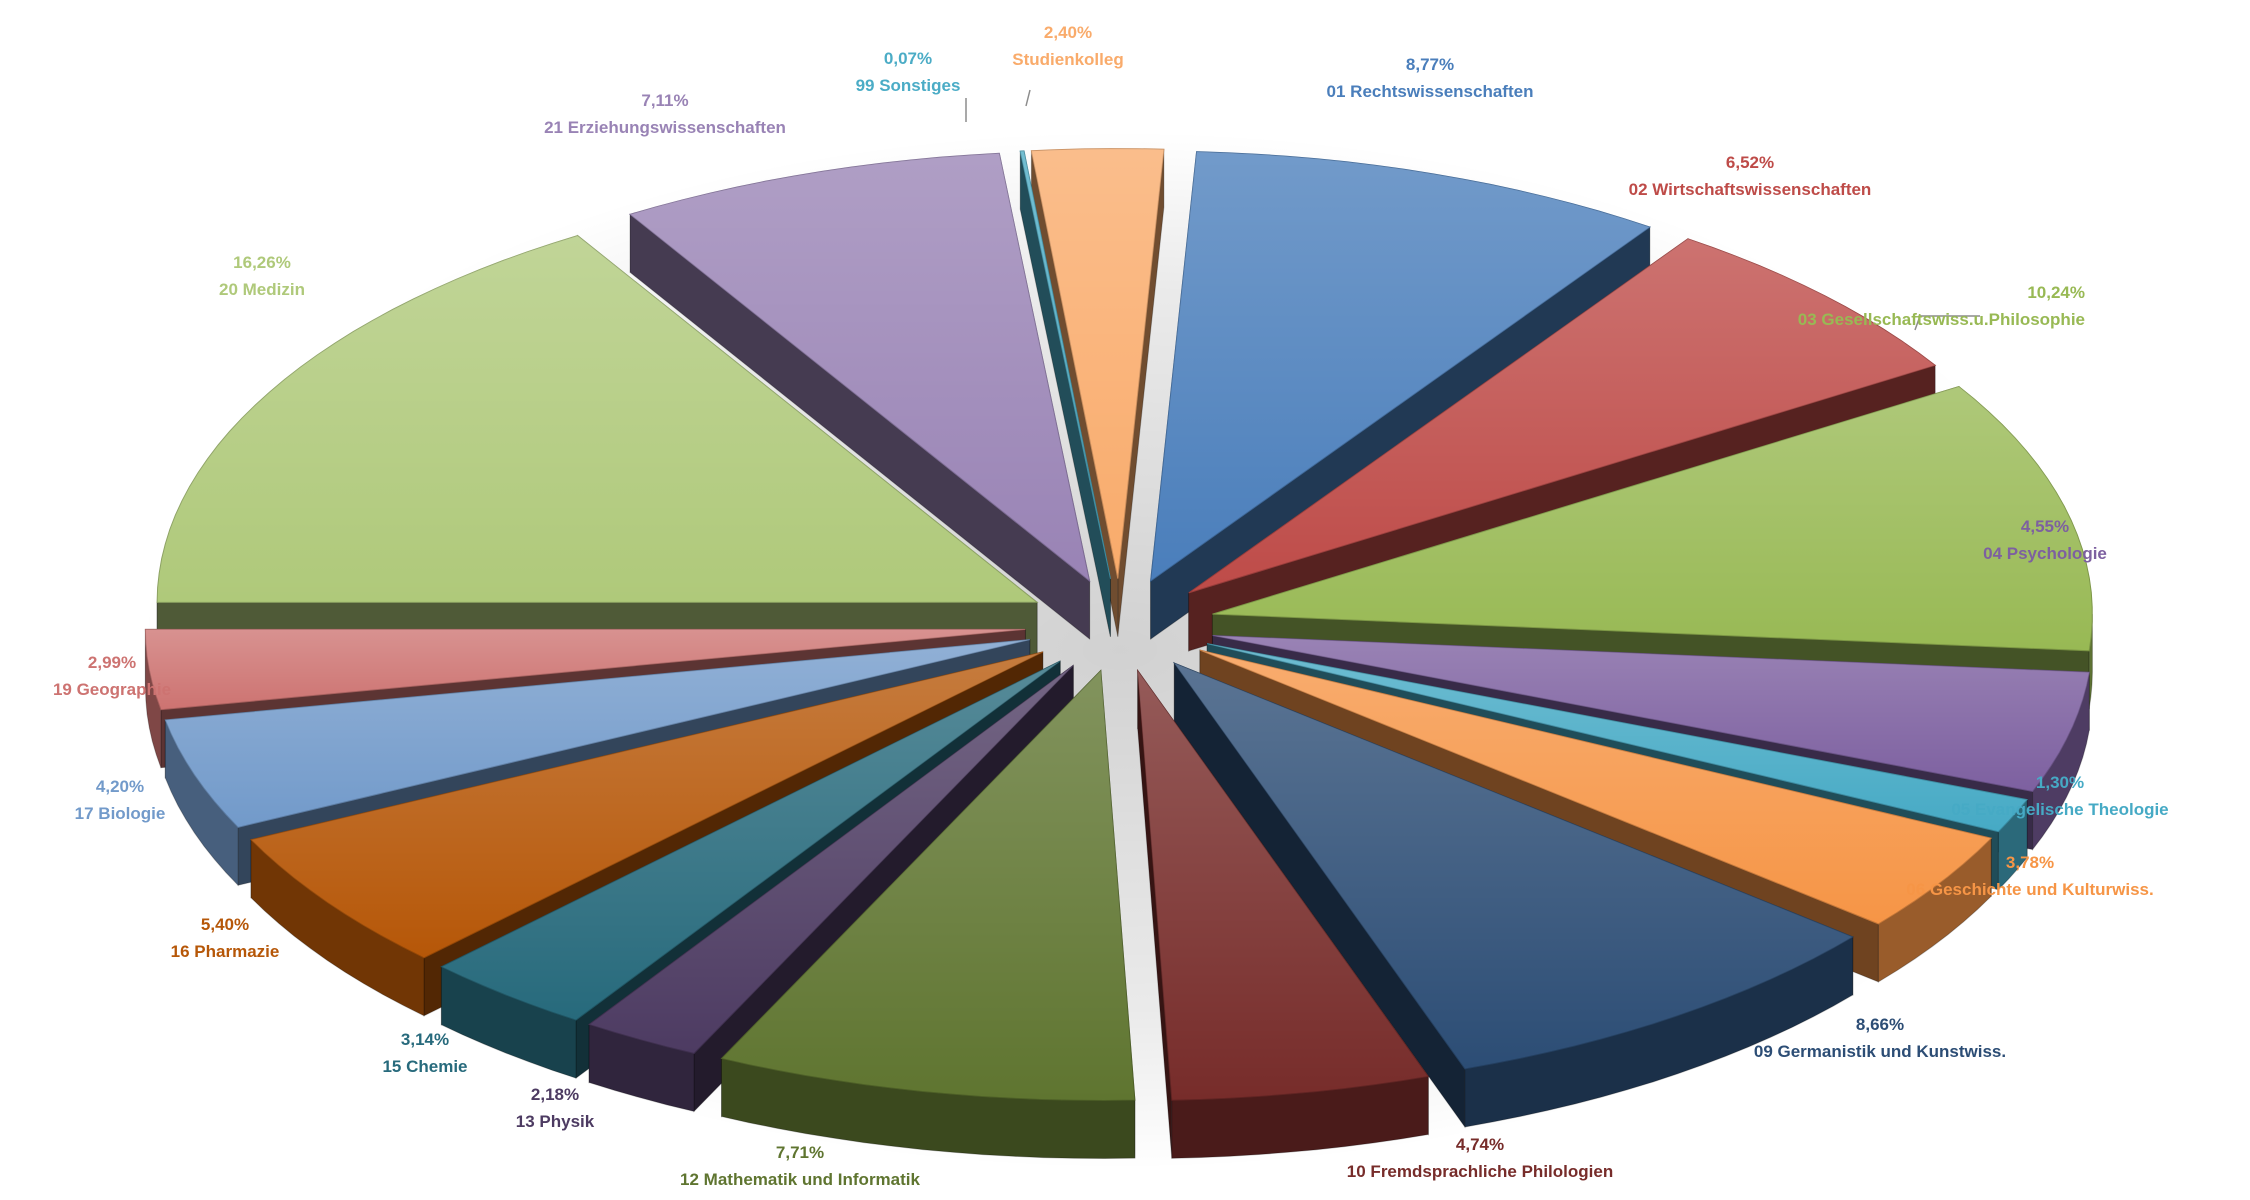 This screenshot has height=1200, width=2250. Describe the element at coordinates (2060, 782) in the screenshot. I see `slice-percent-label: 1,30%` at that location.